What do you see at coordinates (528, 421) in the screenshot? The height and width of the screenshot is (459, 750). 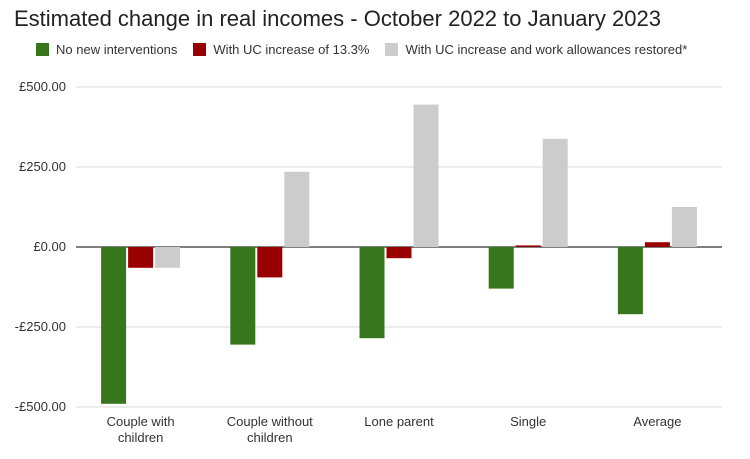 I see `x-tick-label: Single` at bounding box center [528, 421].